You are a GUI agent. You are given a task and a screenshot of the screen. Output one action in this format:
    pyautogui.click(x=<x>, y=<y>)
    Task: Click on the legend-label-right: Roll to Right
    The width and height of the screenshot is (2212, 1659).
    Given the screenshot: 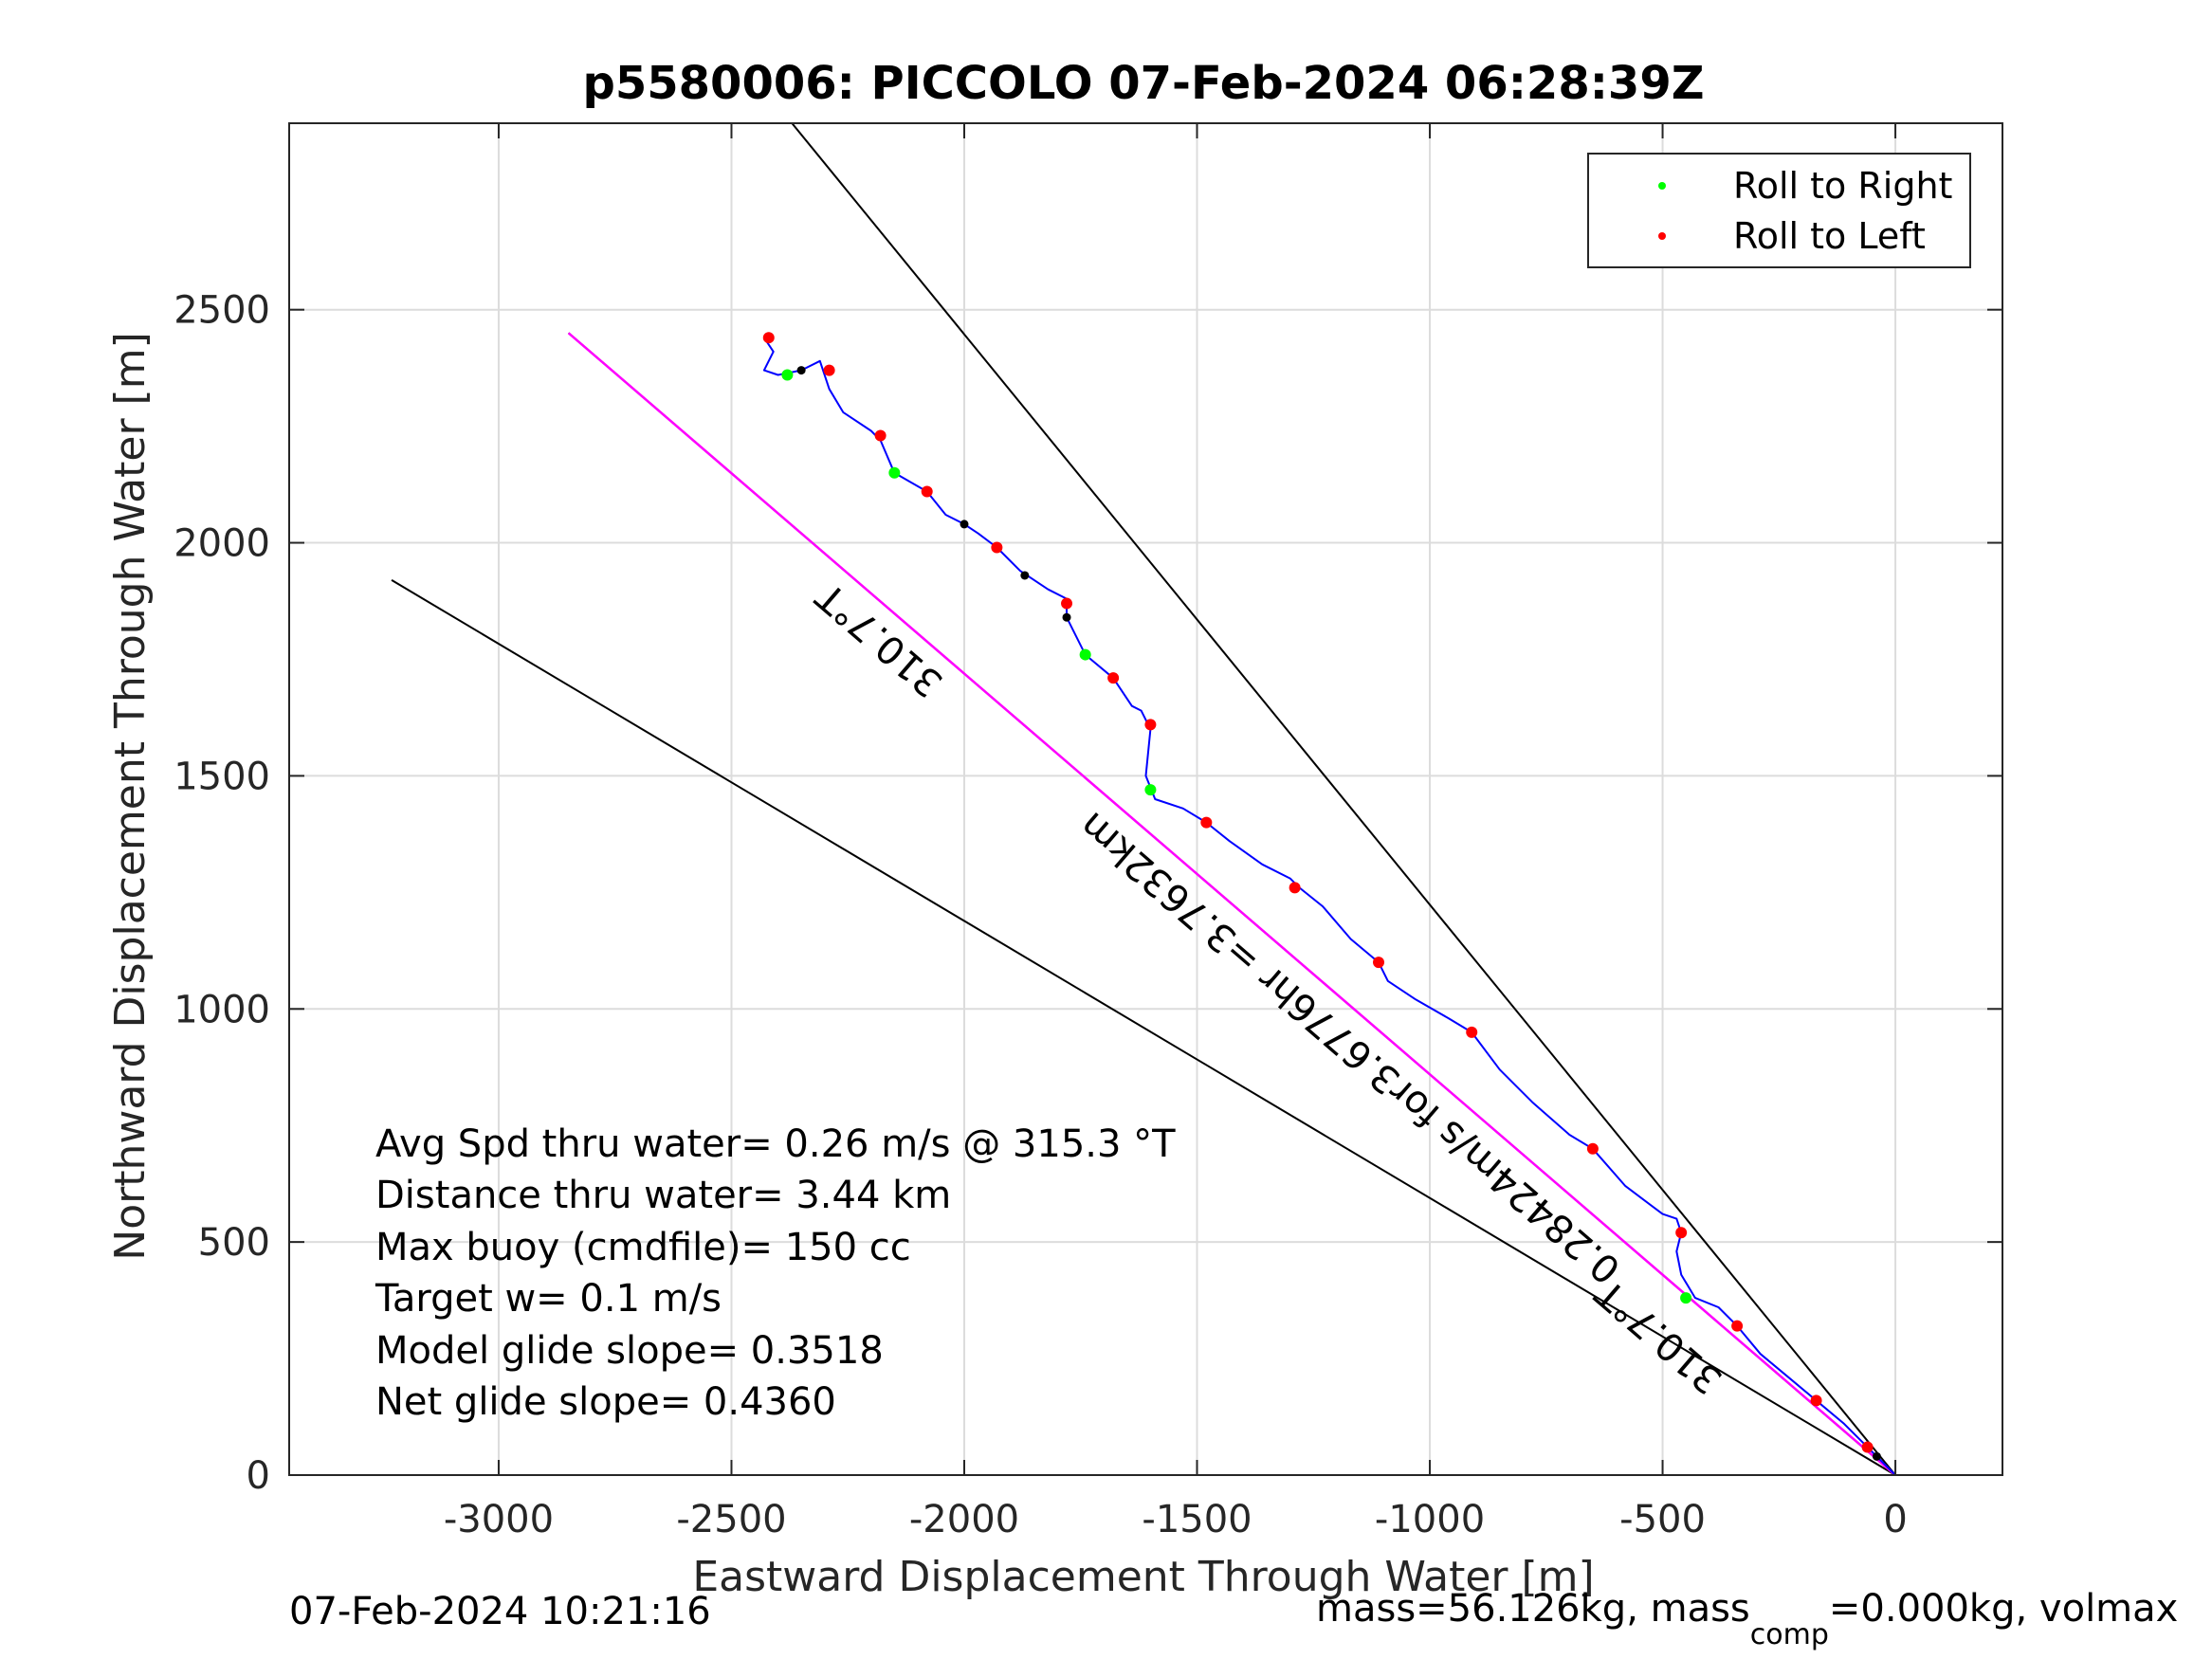 What is the action you would take?
    pyautogui.click(x=1842, y=186)
    